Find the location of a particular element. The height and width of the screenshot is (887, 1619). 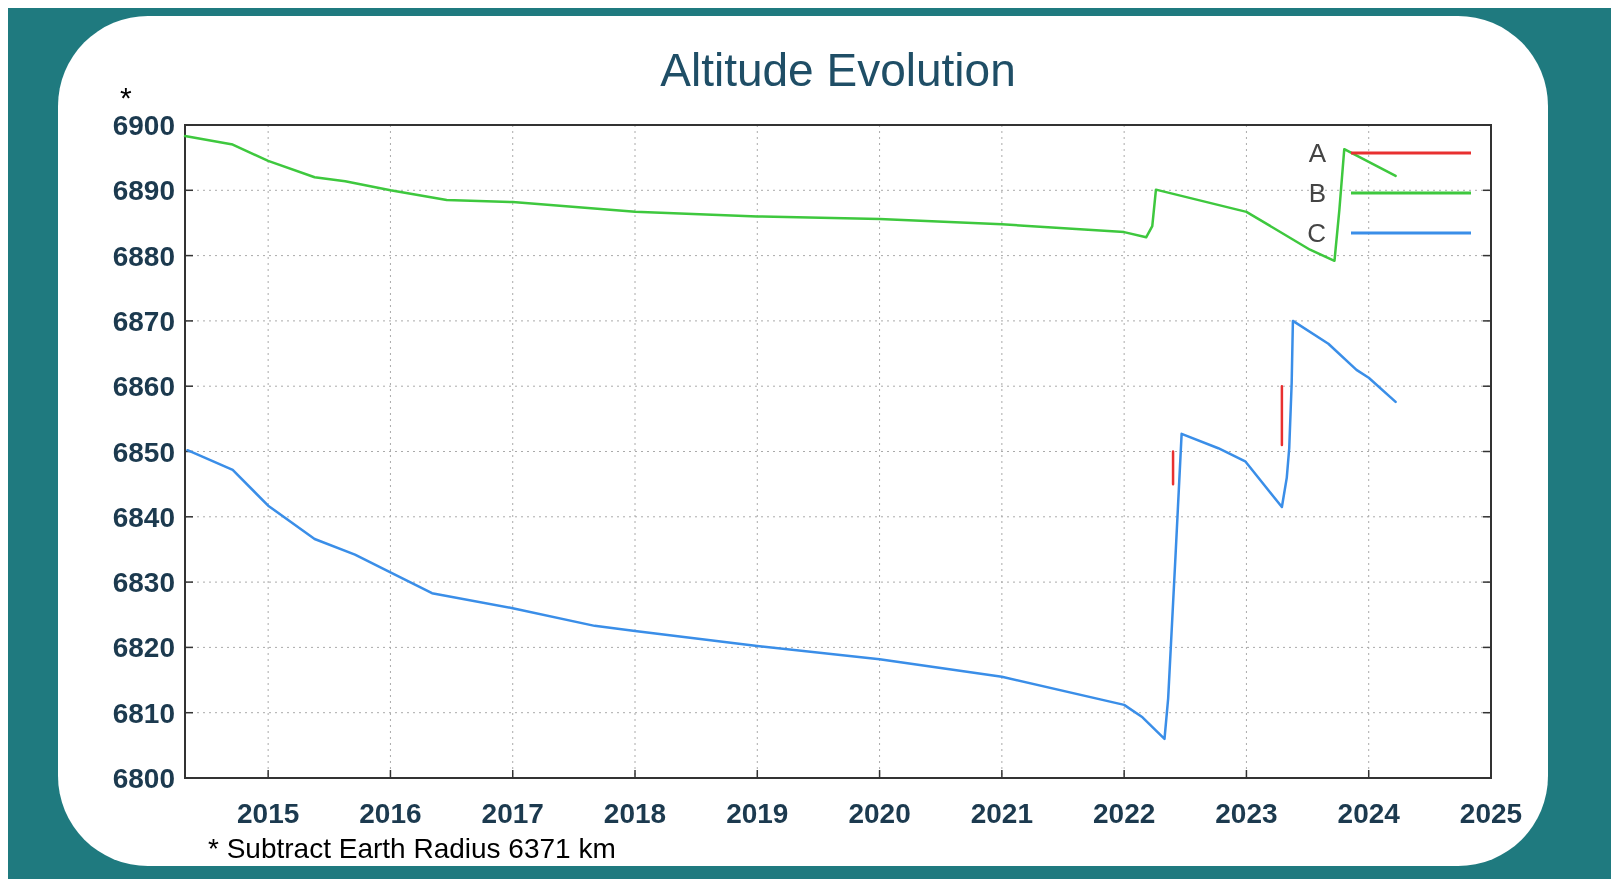

y-tick-label: 6860 is located at coordinates (143, 387).